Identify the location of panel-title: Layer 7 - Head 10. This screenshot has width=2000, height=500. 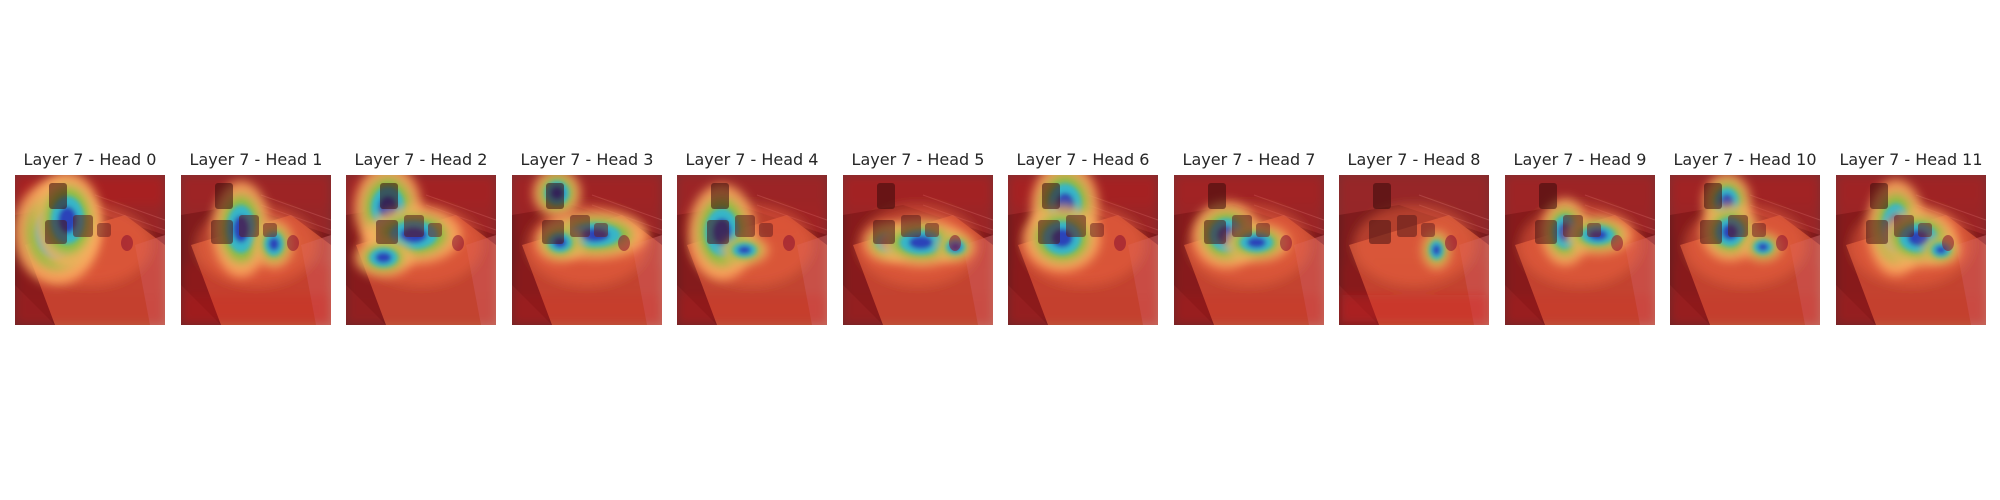
(1745, 159).